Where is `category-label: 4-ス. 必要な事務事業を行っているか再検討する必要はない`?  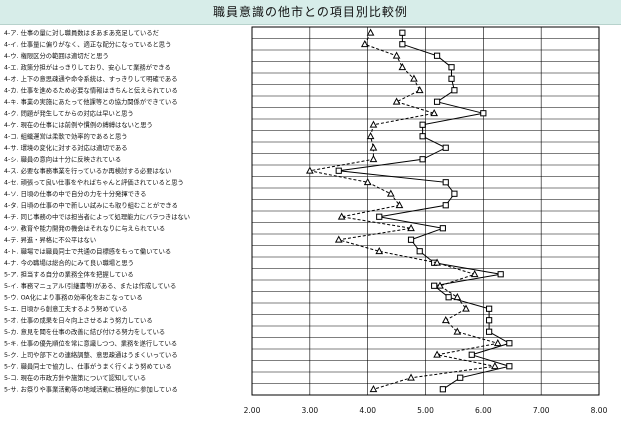 category-label: 4-ス. 必要な事務事業を行っているか再検討する必要はない is located at coordinates (87, 170).